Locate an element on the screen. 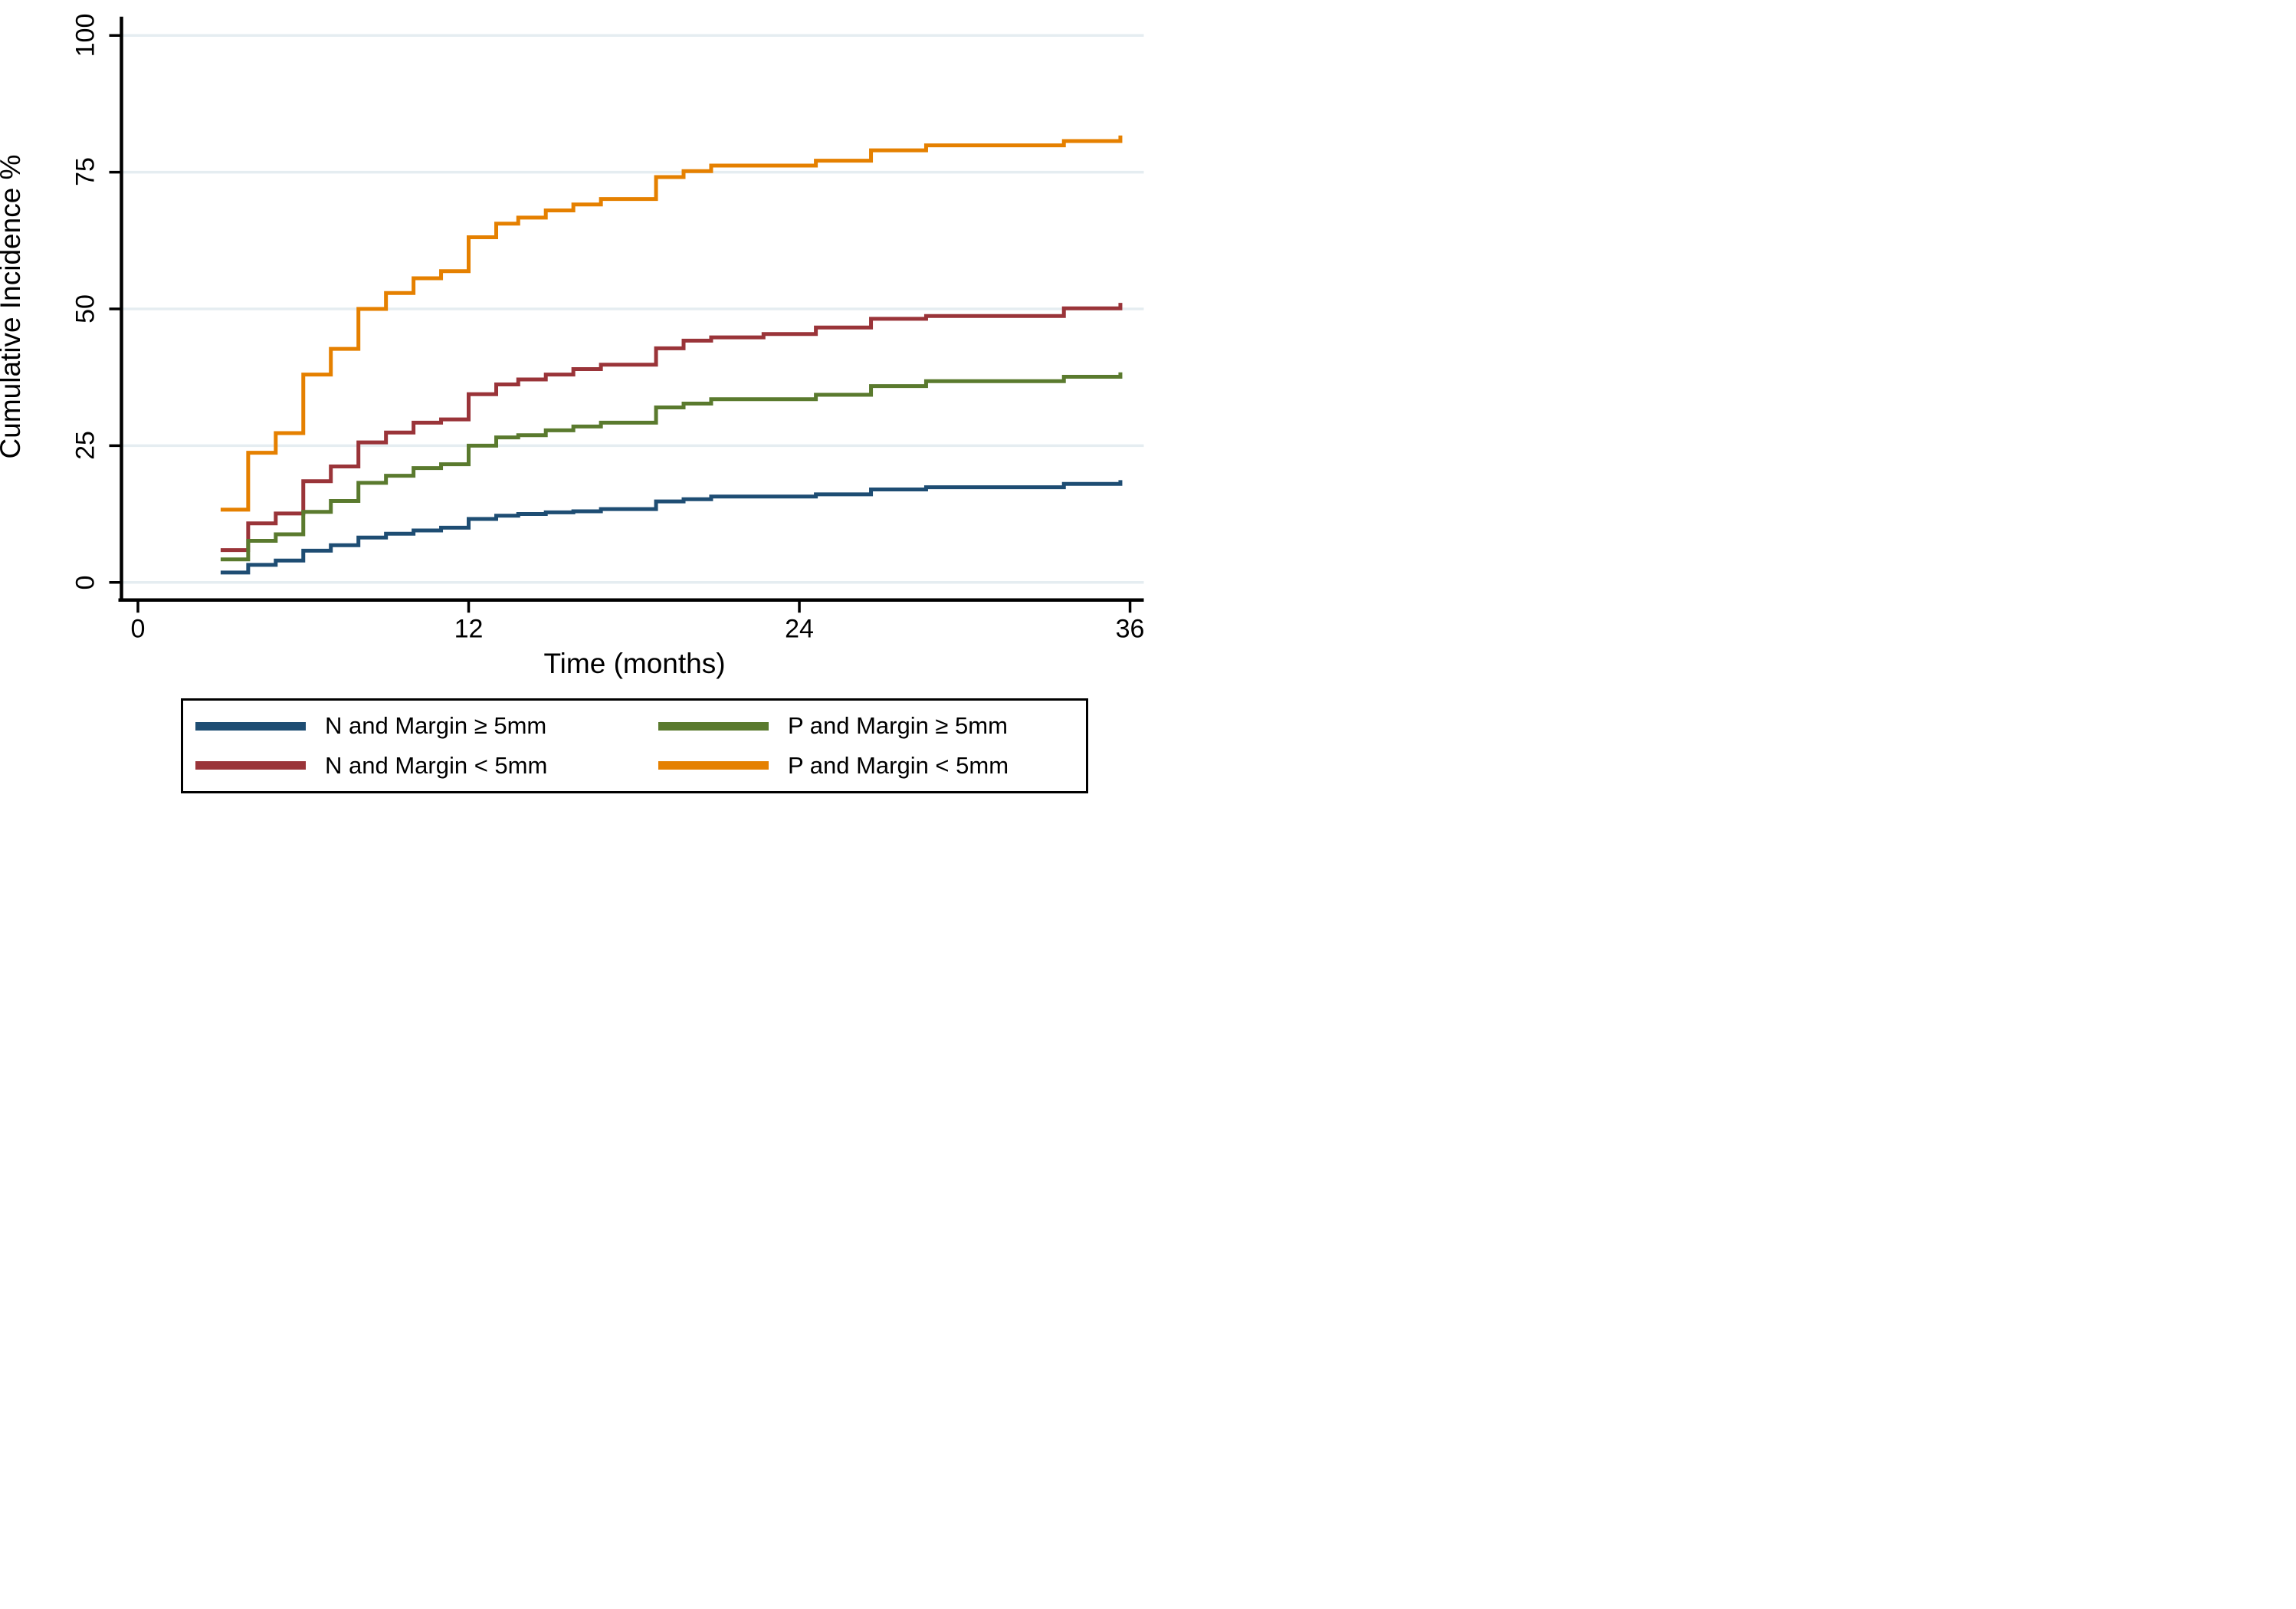 Image resolution: width=2296 pixels, height=1609 pixels. legend-line-swatch-maroon is located at coordinates (250, 765).